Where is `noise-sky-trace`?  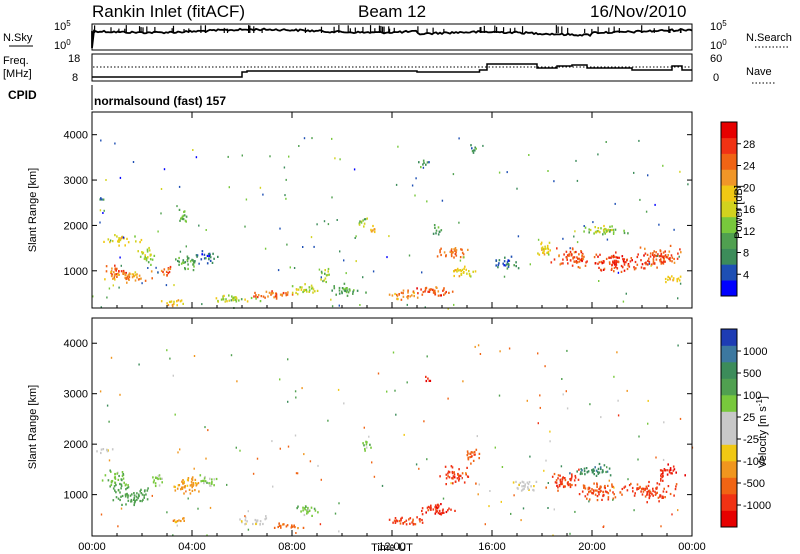
noise-sky-trace is located at coordinates (392, 38).